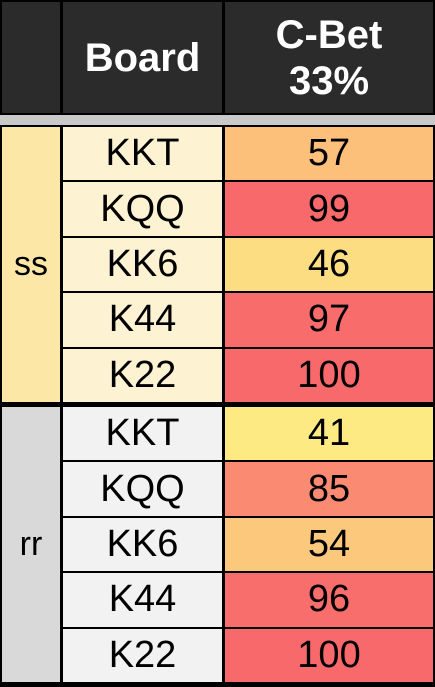 Image resolution: width=435 pixels, height=687 pixels. What do you see at coordinates (142, 57) in the screenshot?
I see `header-board: Board` at bounding box center [142, 57].